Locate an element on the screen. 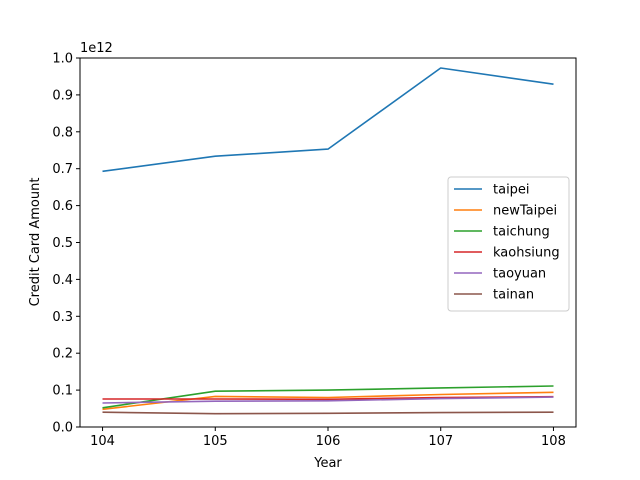 The width and height of the screenshot is (640, 480). y-tick-label: 0.2 is located at coordinates (62, 354).